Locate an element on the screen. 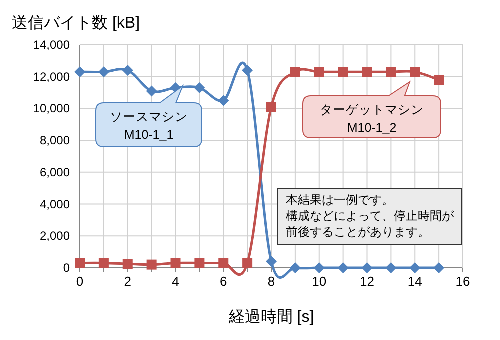  x-axis-title: 経過時間 [s] is located at coordinates (271, 317).